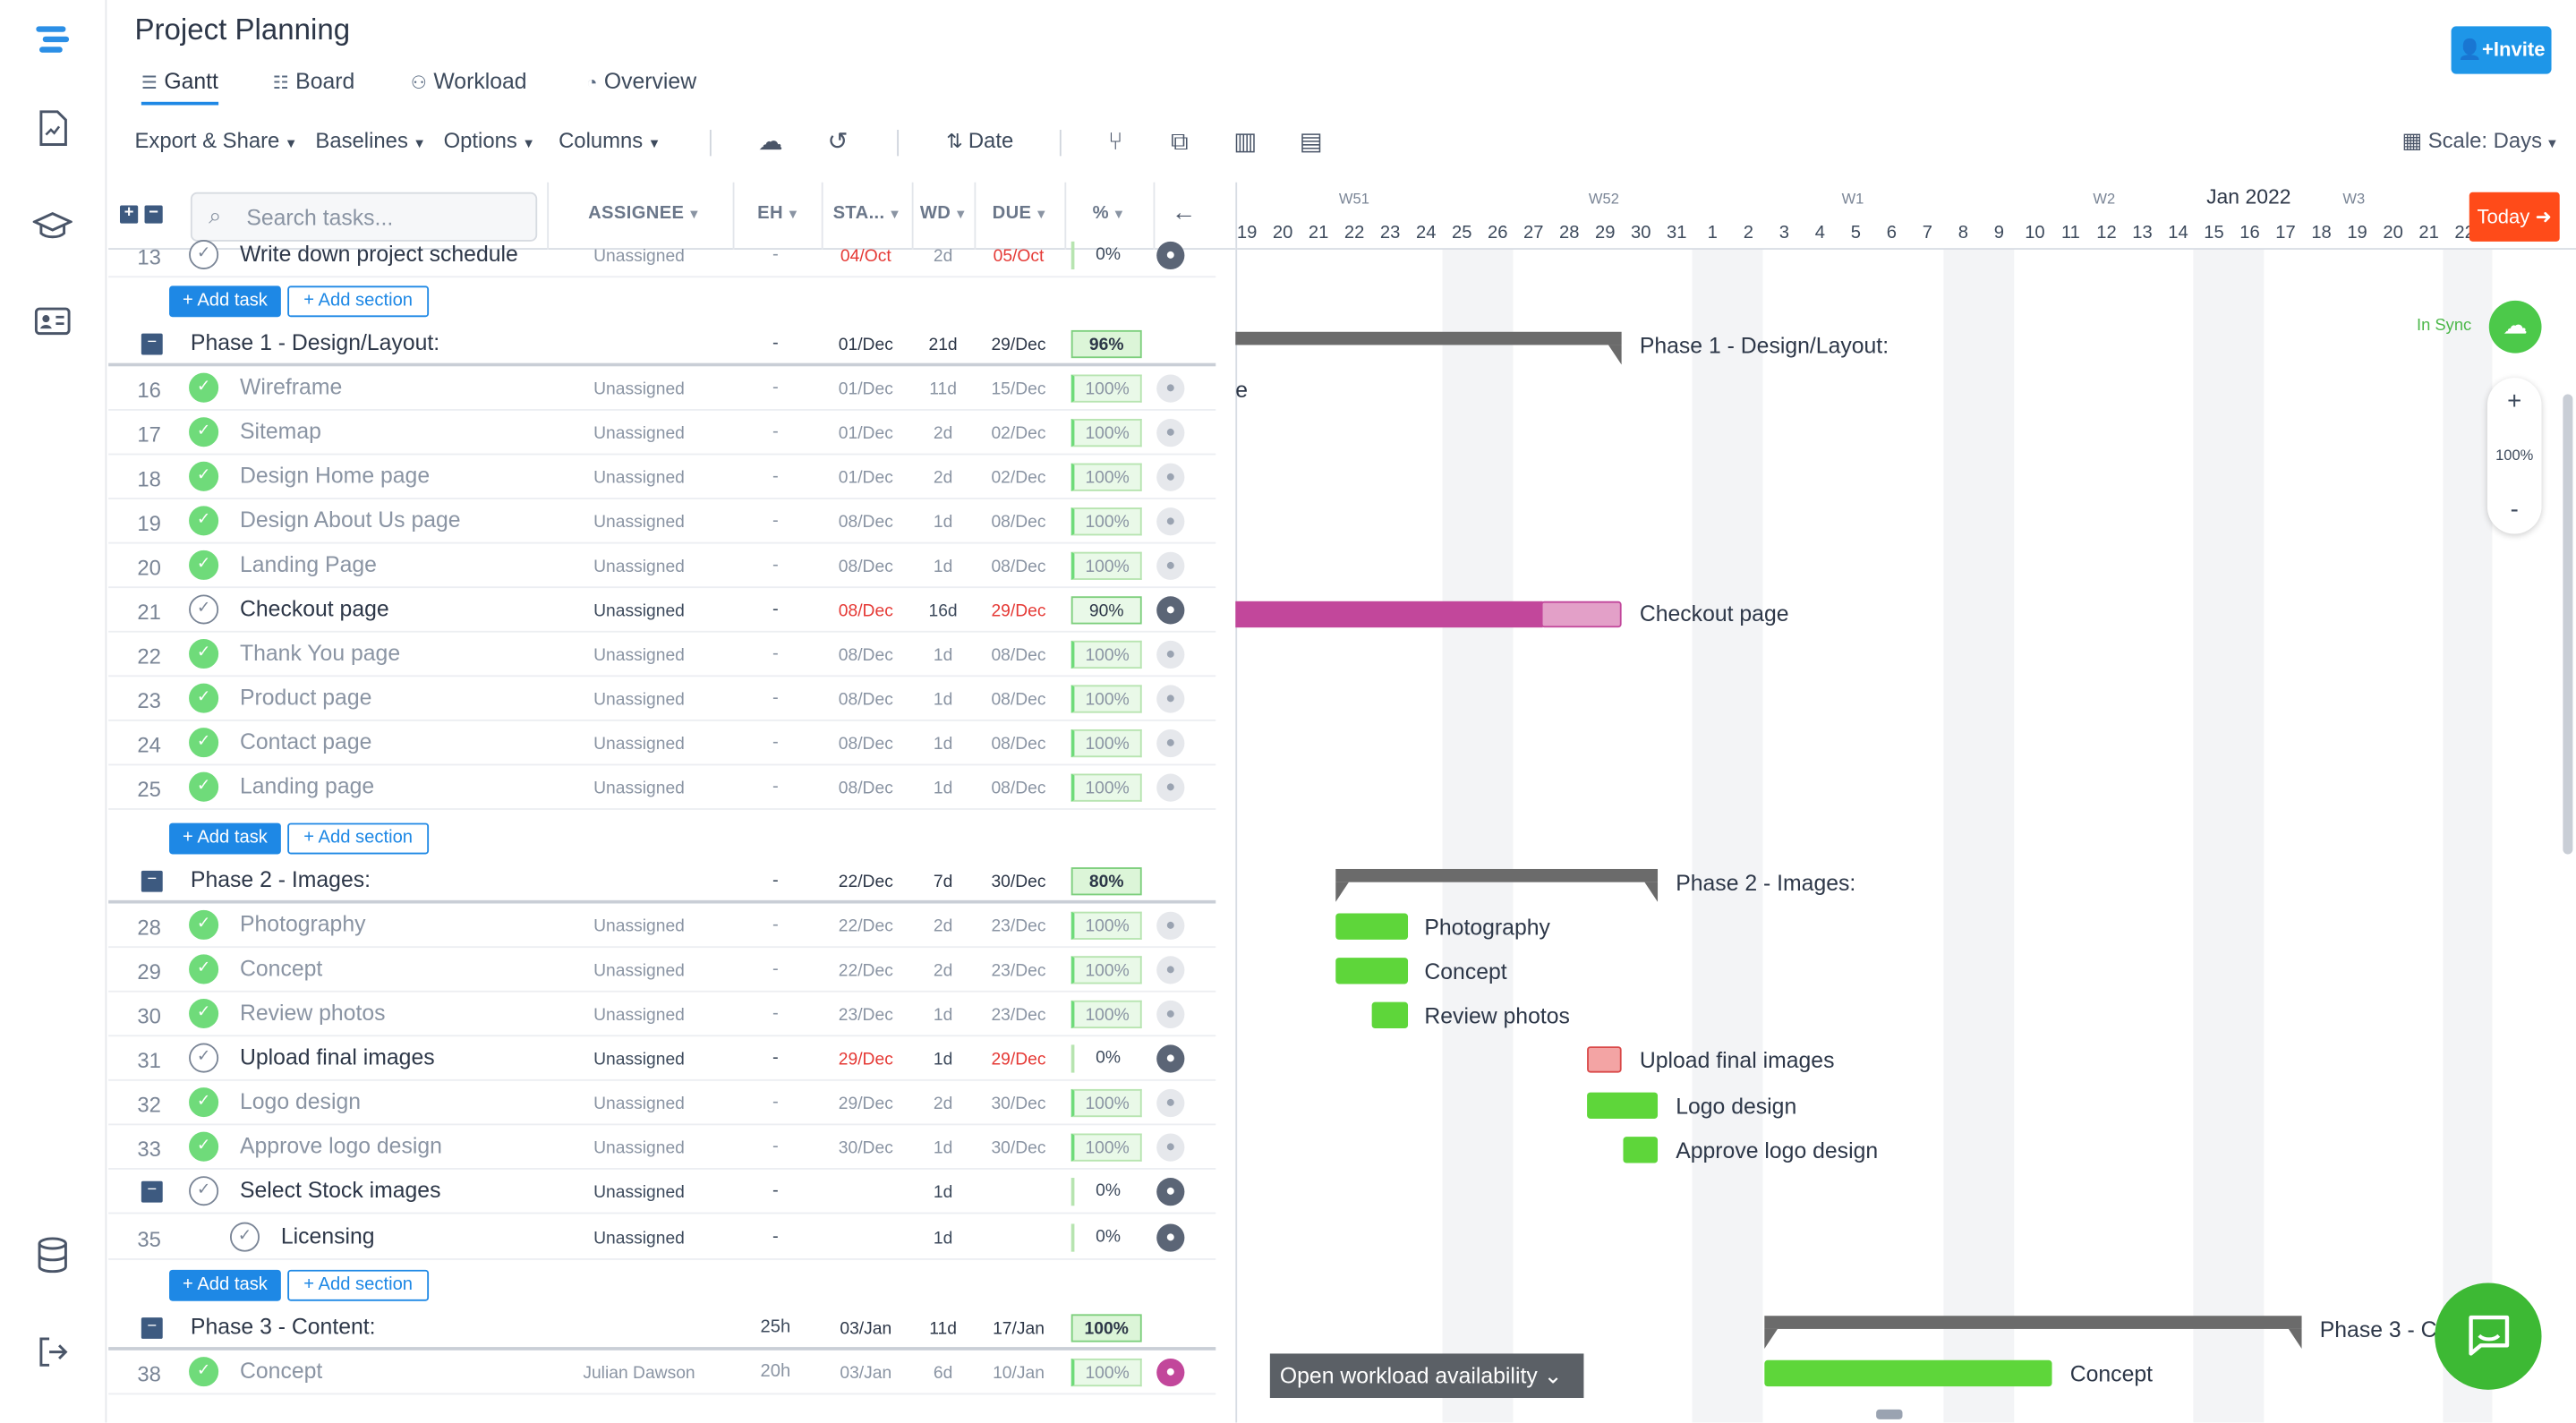 Image resolution: width=2576 pixels, height=1423 pixels. I want to click on start-date: 01/Dec, so click(865, 478).